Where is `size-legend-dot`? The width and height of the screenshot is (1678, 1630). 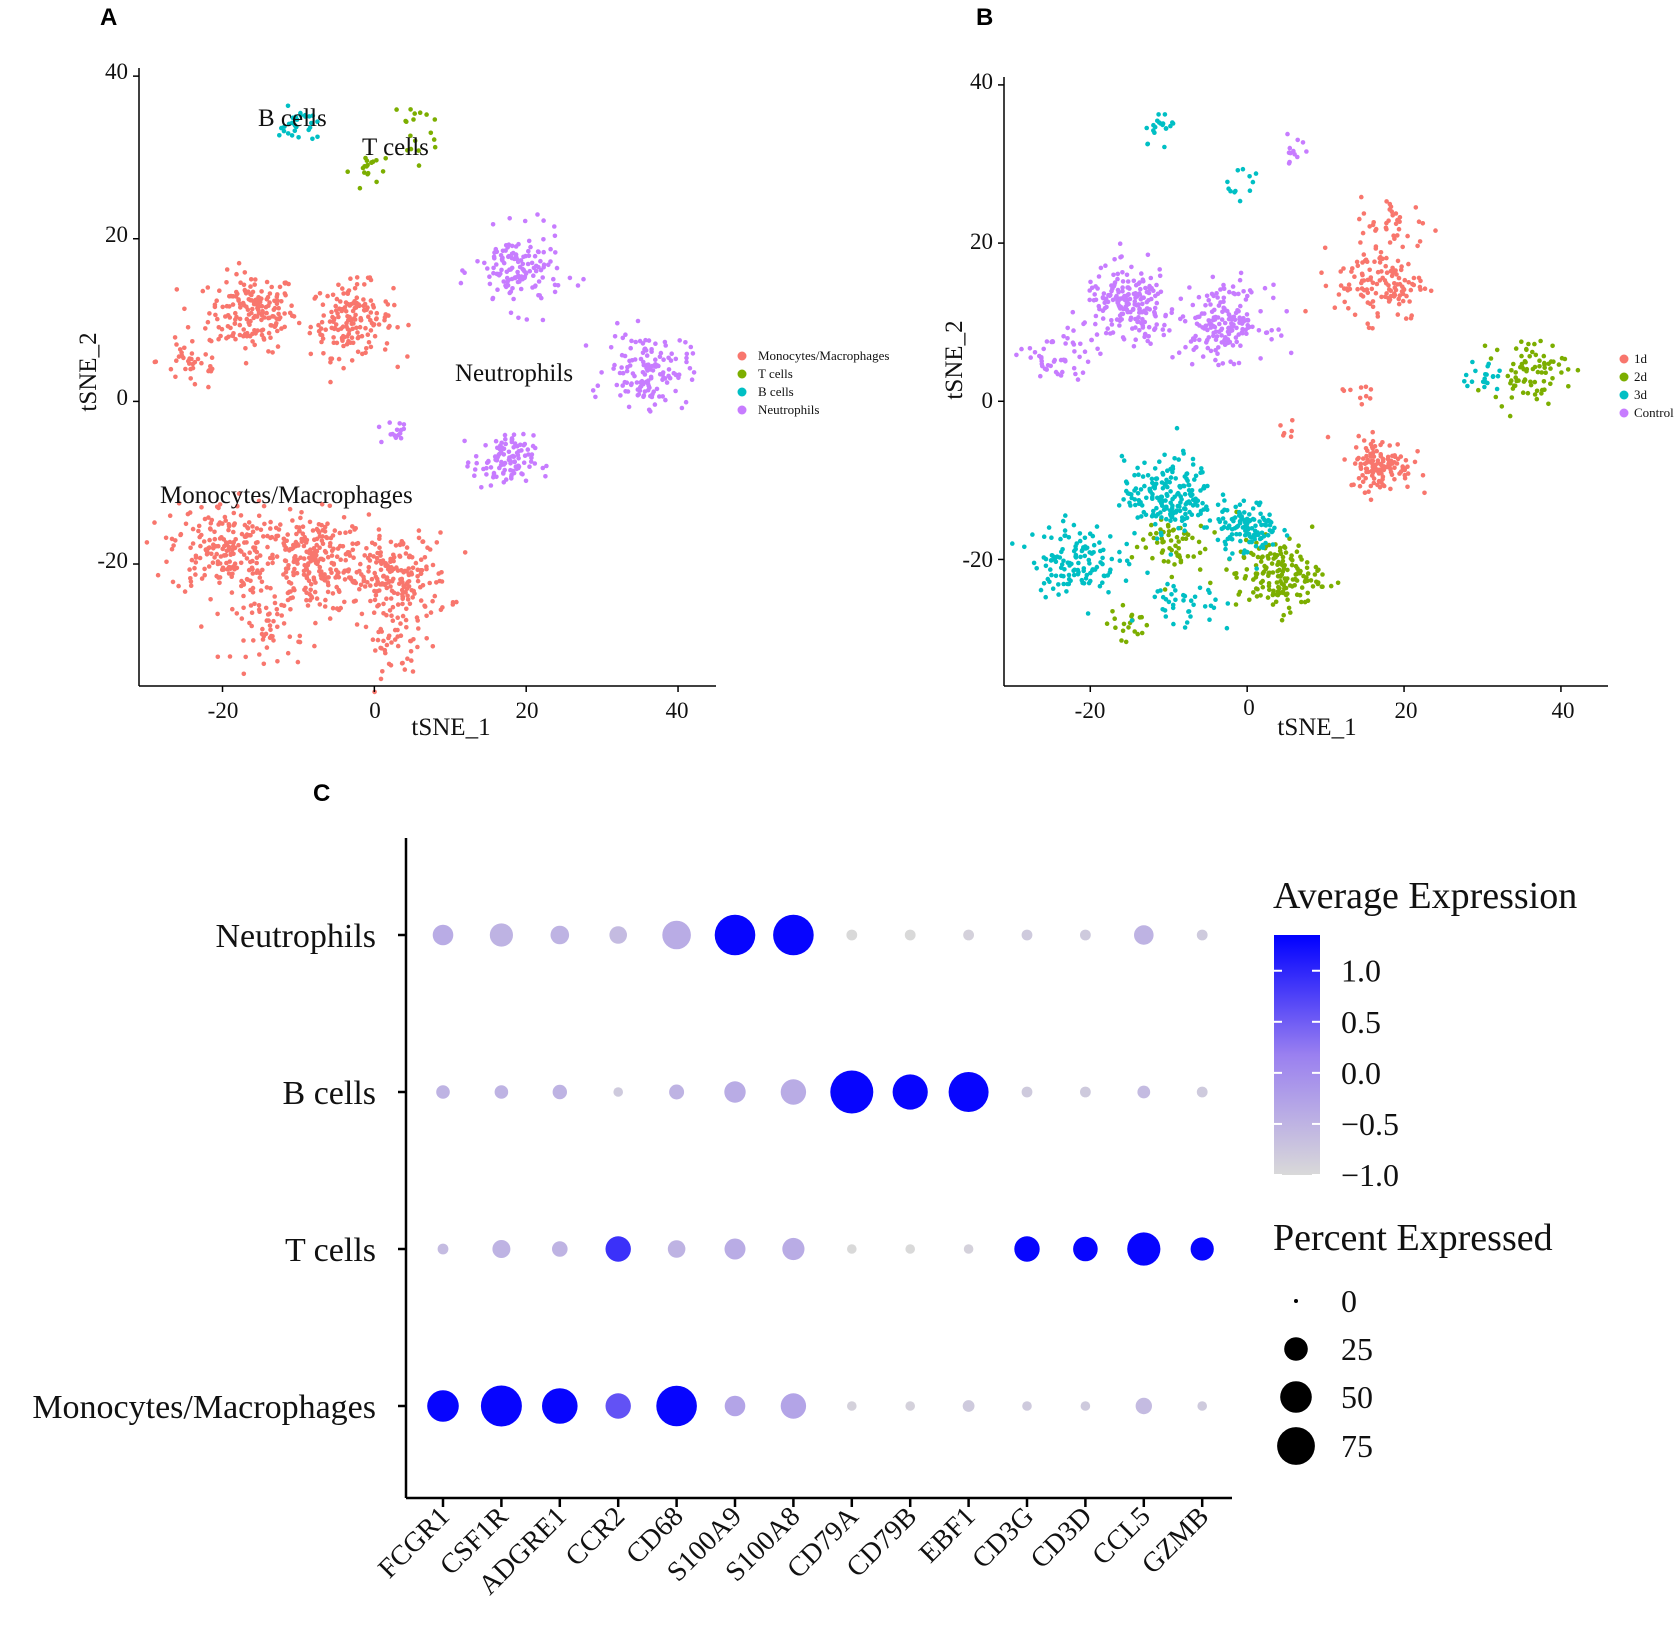
size-legend-dot is located at coordinates (1296, 1397).